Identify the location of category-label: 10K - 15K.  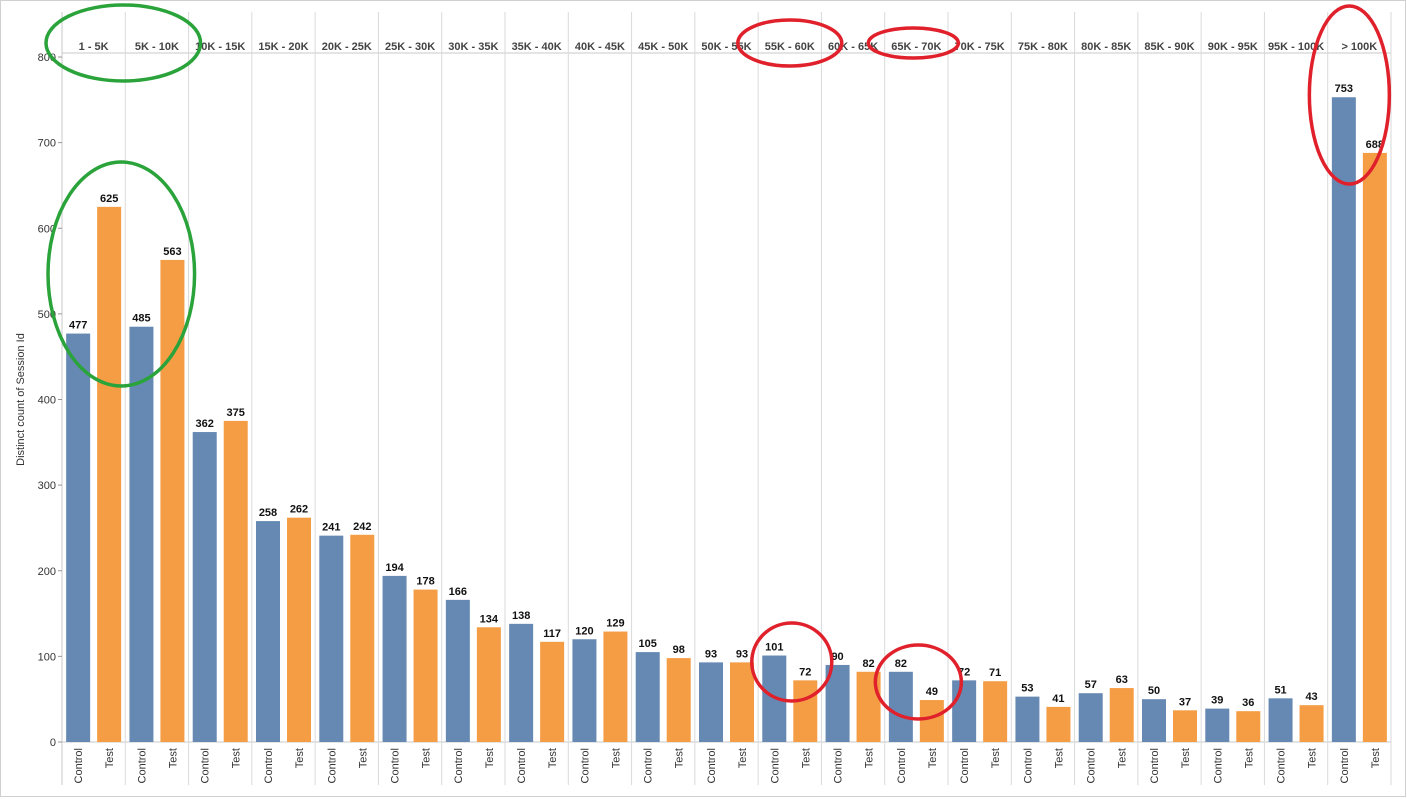
(220, 47).